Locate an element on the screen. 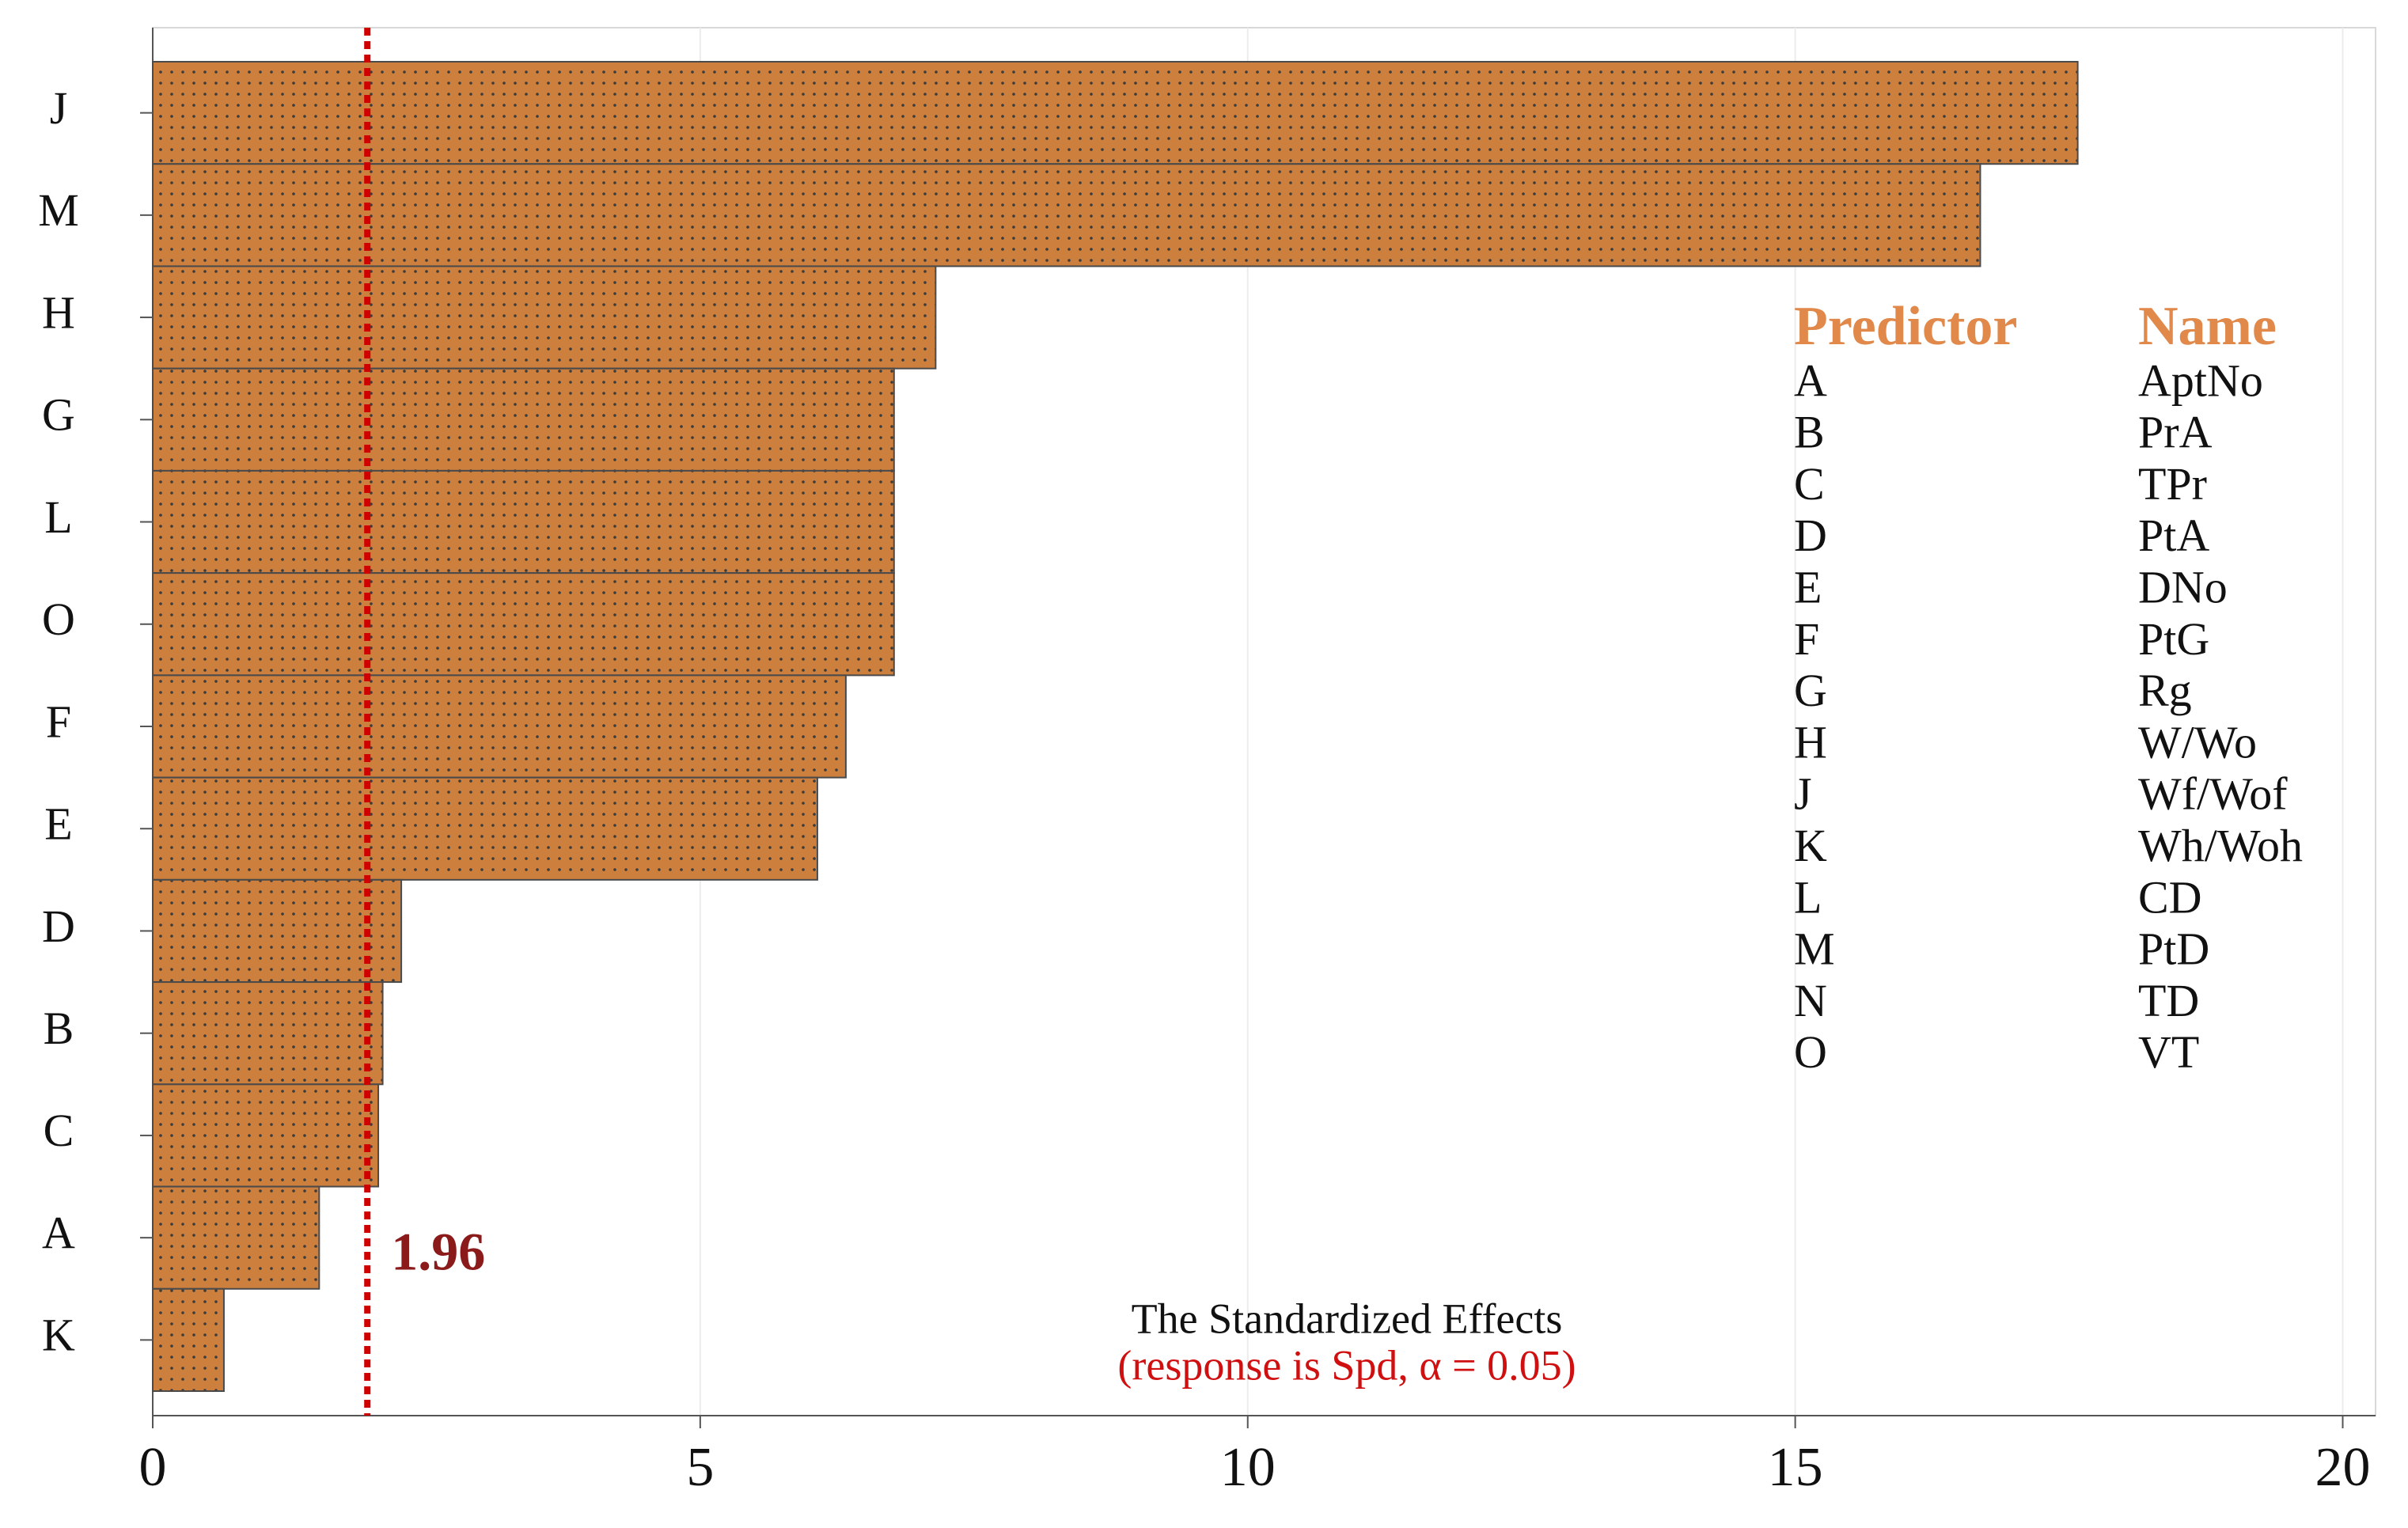 Image resolution: width=2408 pixels, height=1528 pixels. legend-cell: PtG is located at coordinates (2174, 639).